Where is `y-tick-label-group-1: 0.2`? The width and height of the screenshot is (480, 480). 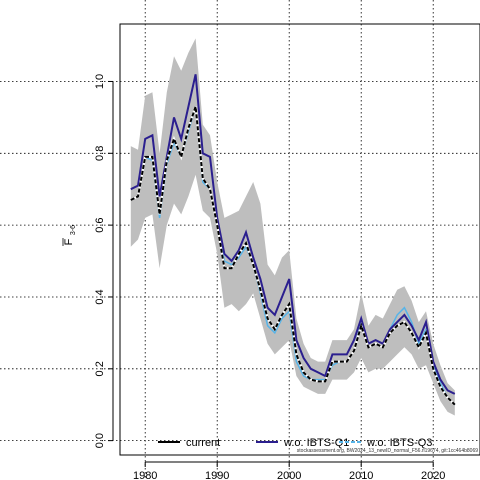 y-tick-label-group-1: 0.2 is located at coordinates (100, 368).